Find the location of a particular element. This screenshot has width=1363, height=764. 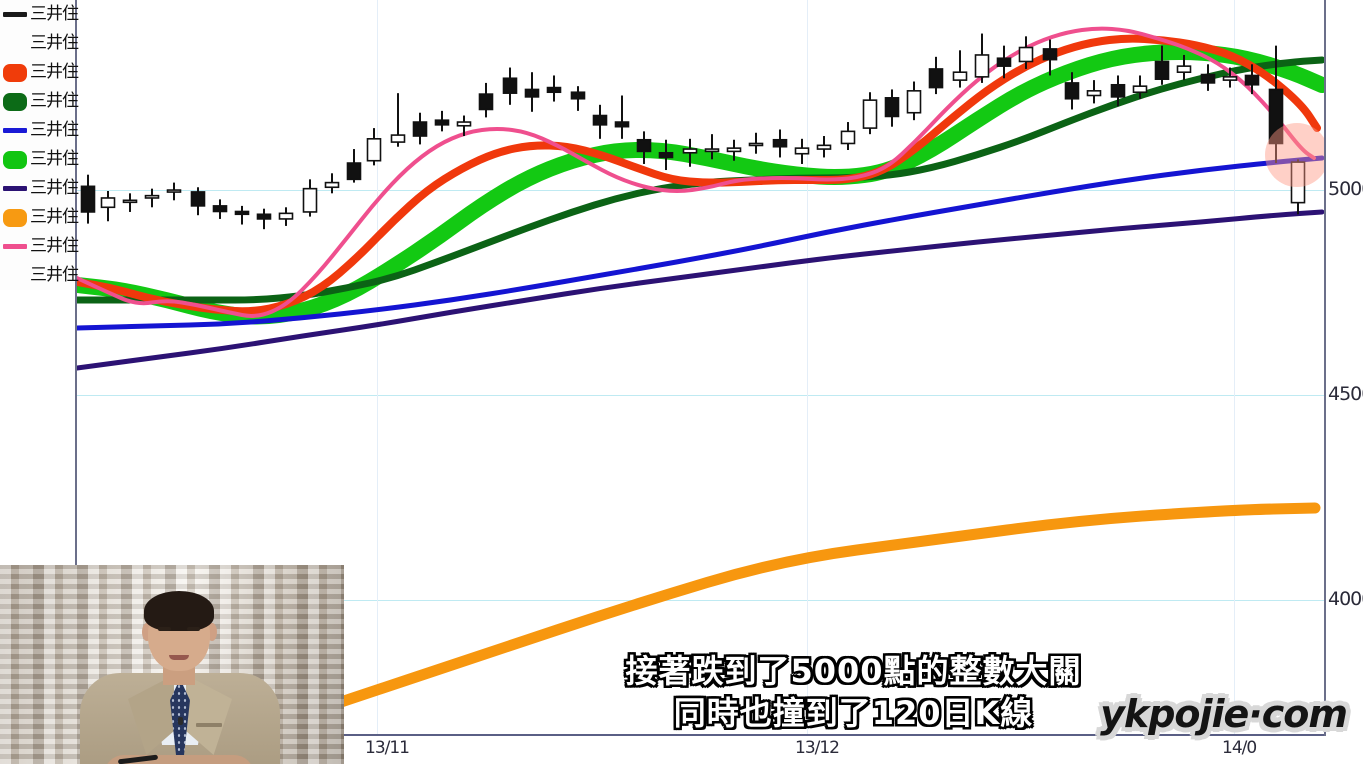

price-tick-4500: 4500 is located at coordinates (1345, 394).